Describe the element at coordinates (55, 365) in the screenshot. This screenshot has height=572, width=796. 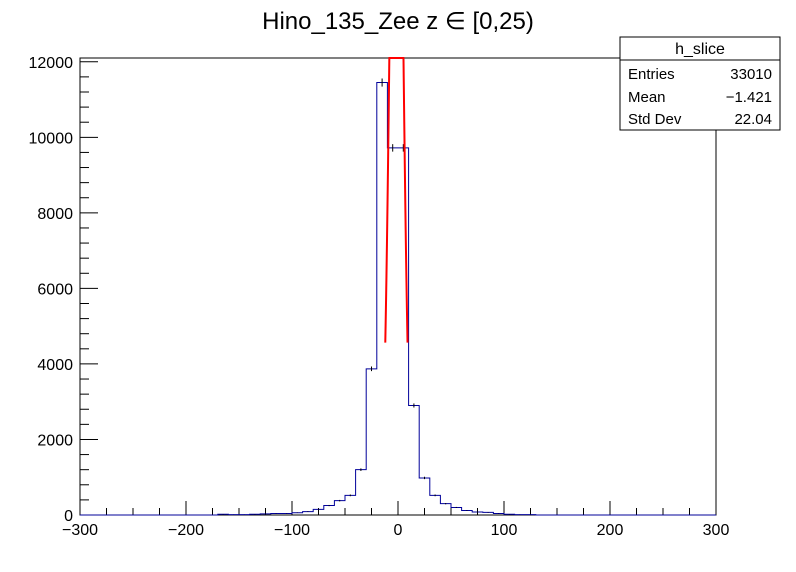
I see `y-tick-label: 4000` at that location.